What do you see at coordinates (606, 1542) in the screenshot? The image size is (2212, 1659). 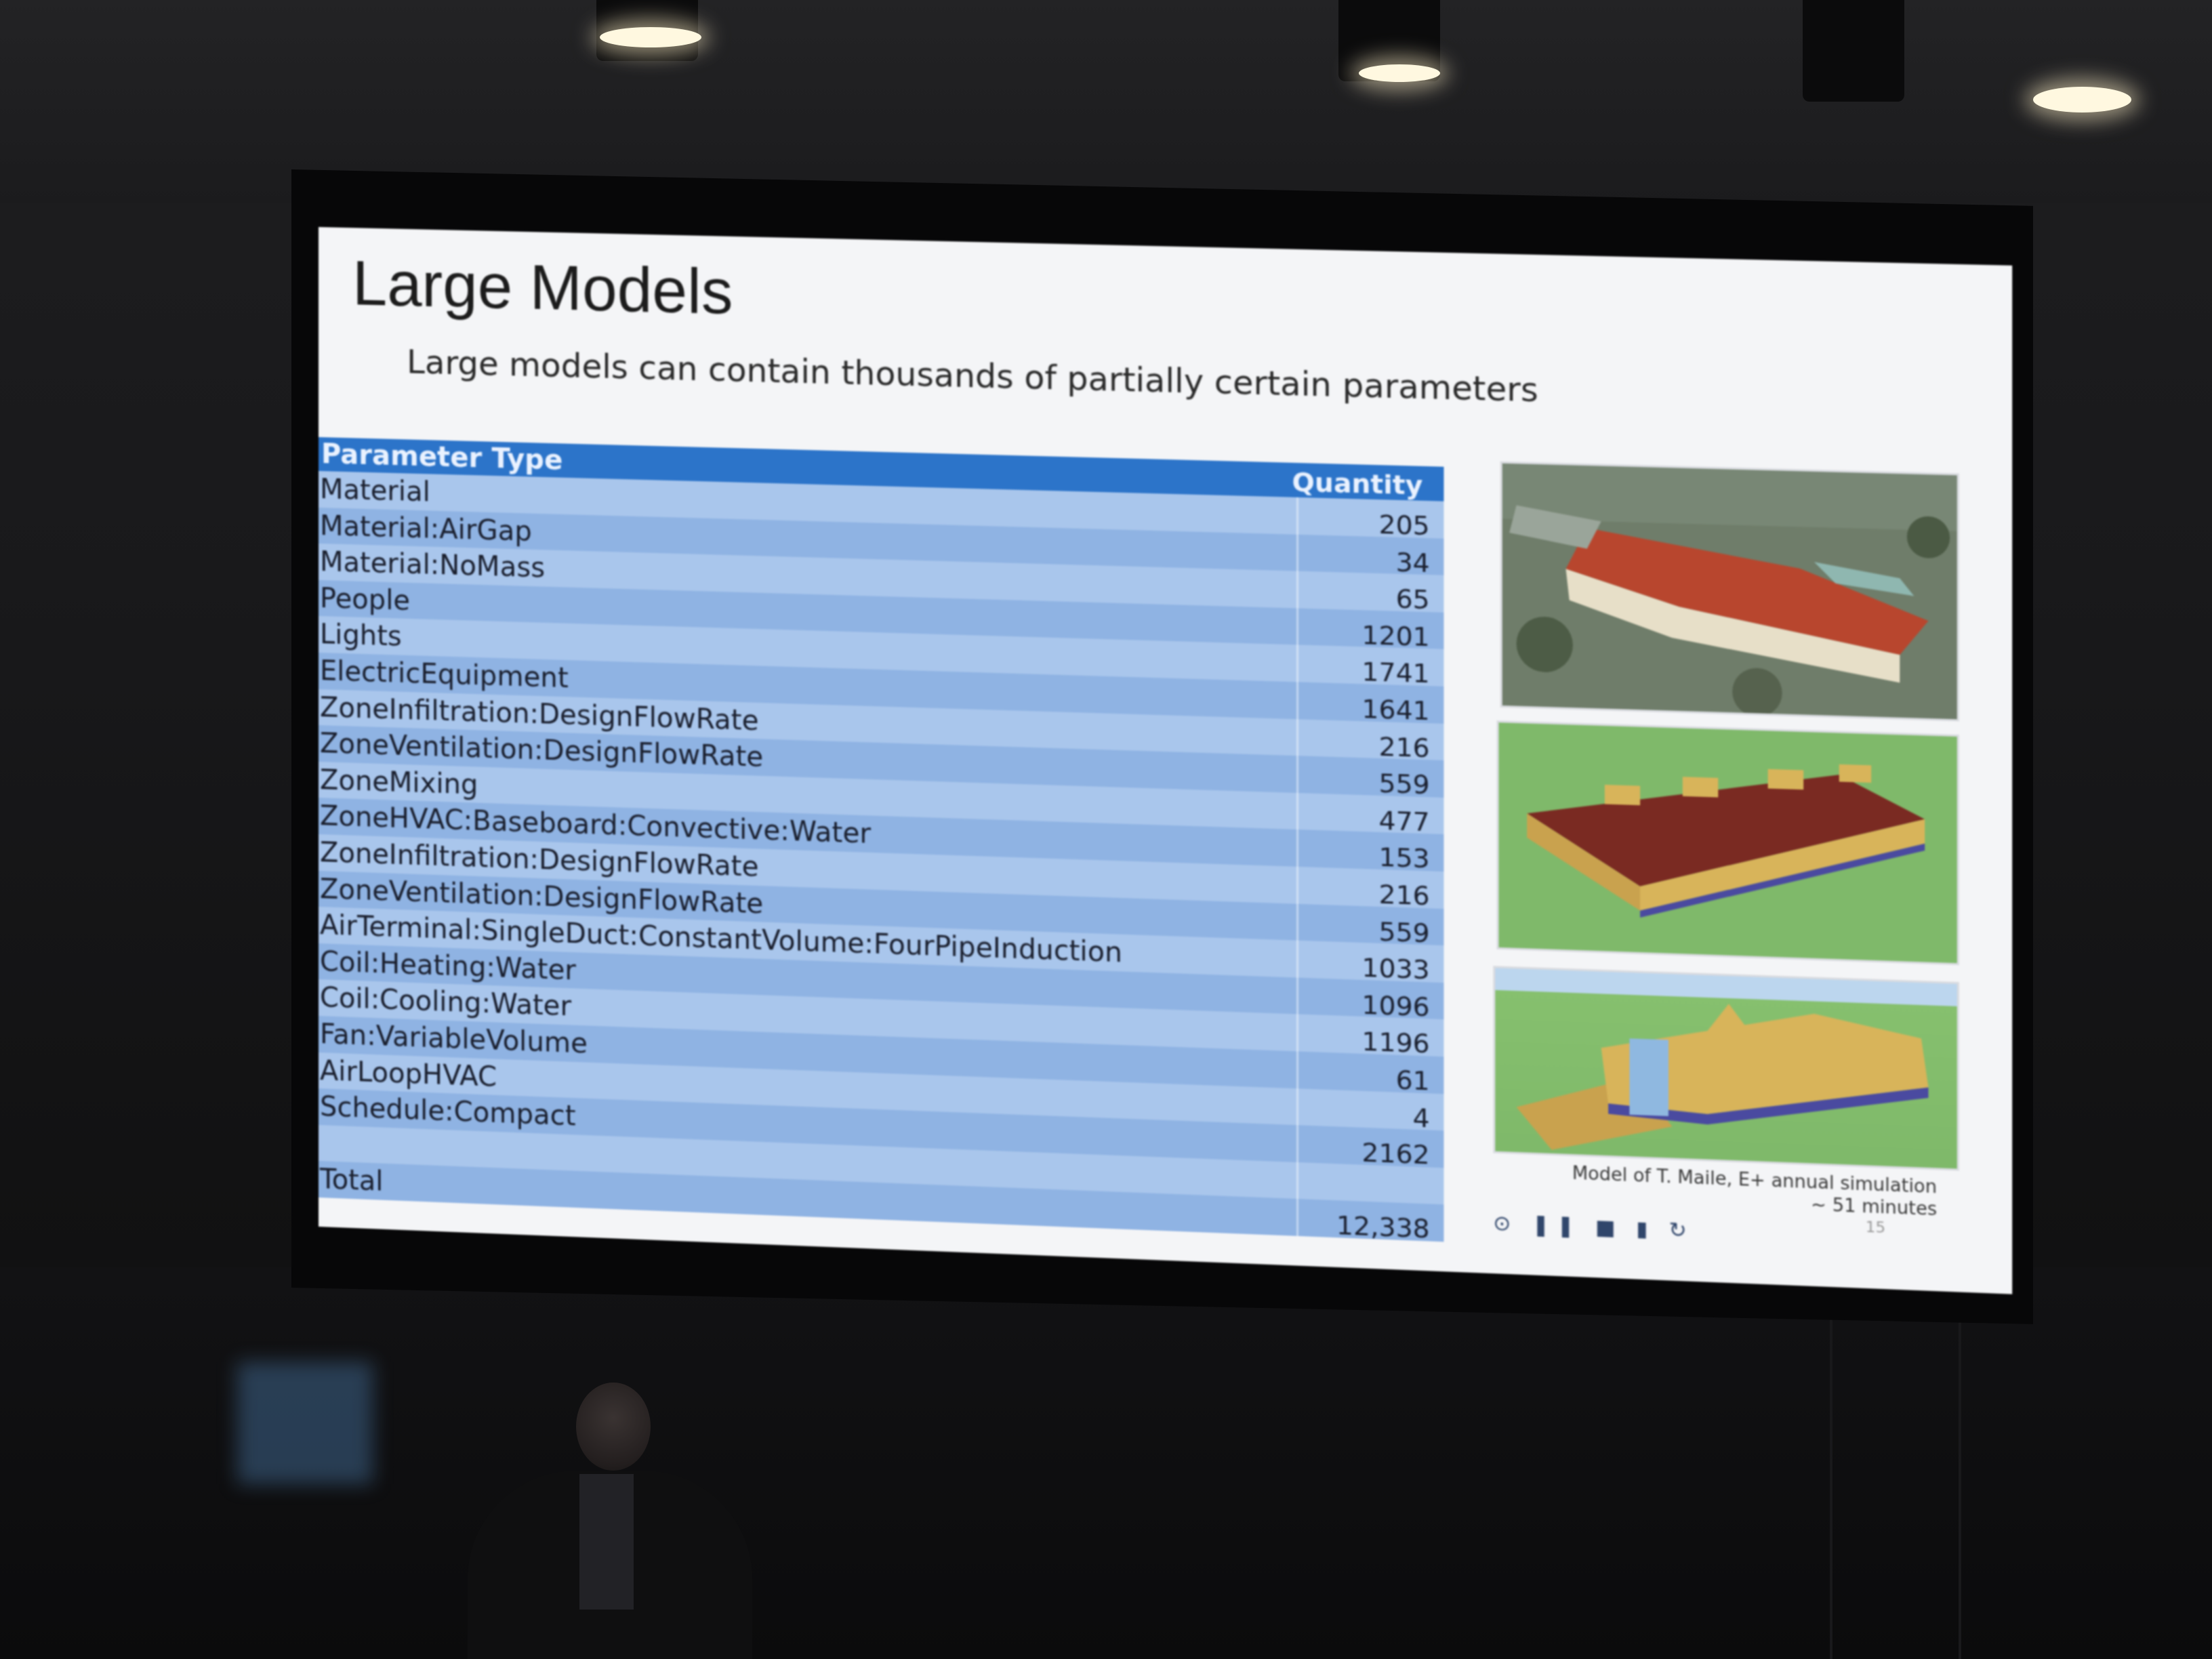 I see `presenter-shirt` at bounding box center [606, 1542].